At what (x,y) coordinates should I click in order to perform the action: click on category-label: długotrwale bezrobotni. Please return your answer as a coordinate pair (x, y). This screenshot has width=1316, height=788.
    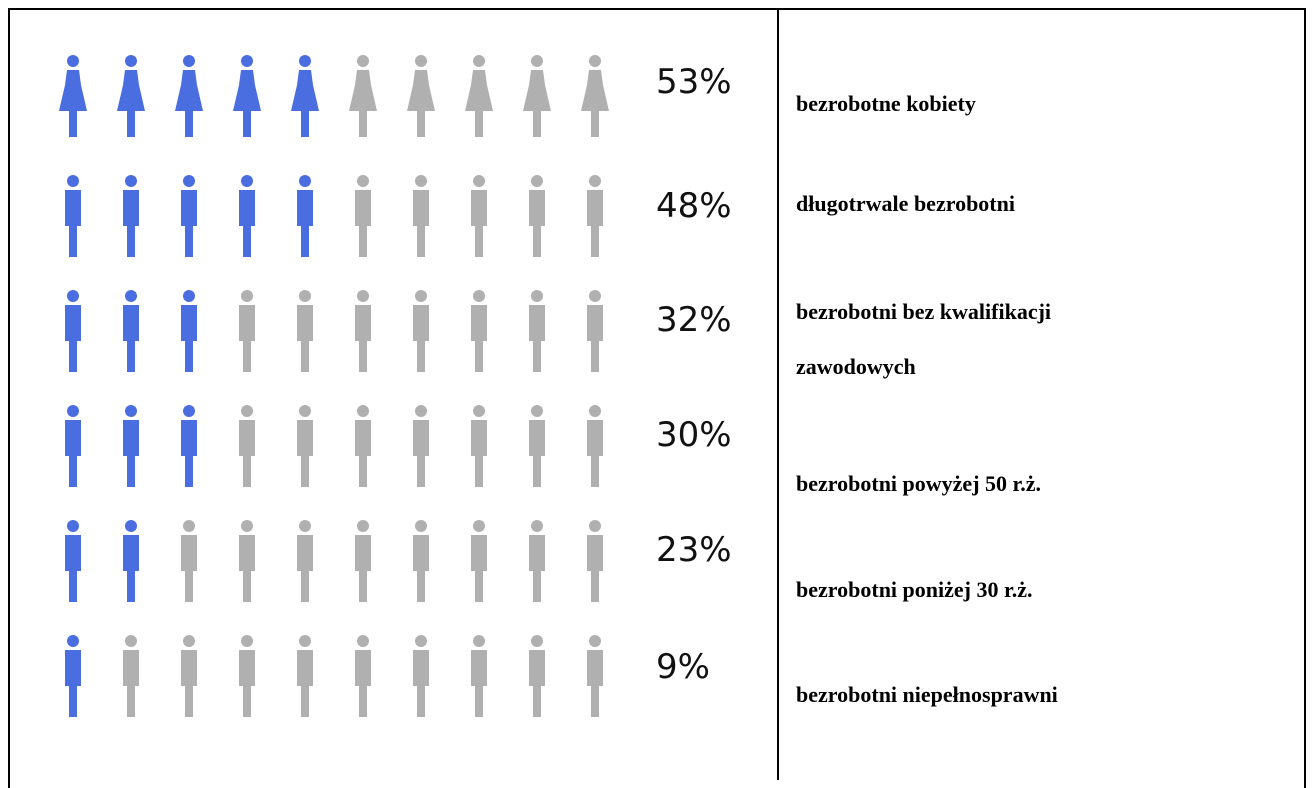
    Looking at the image, I should click on (905, 203).